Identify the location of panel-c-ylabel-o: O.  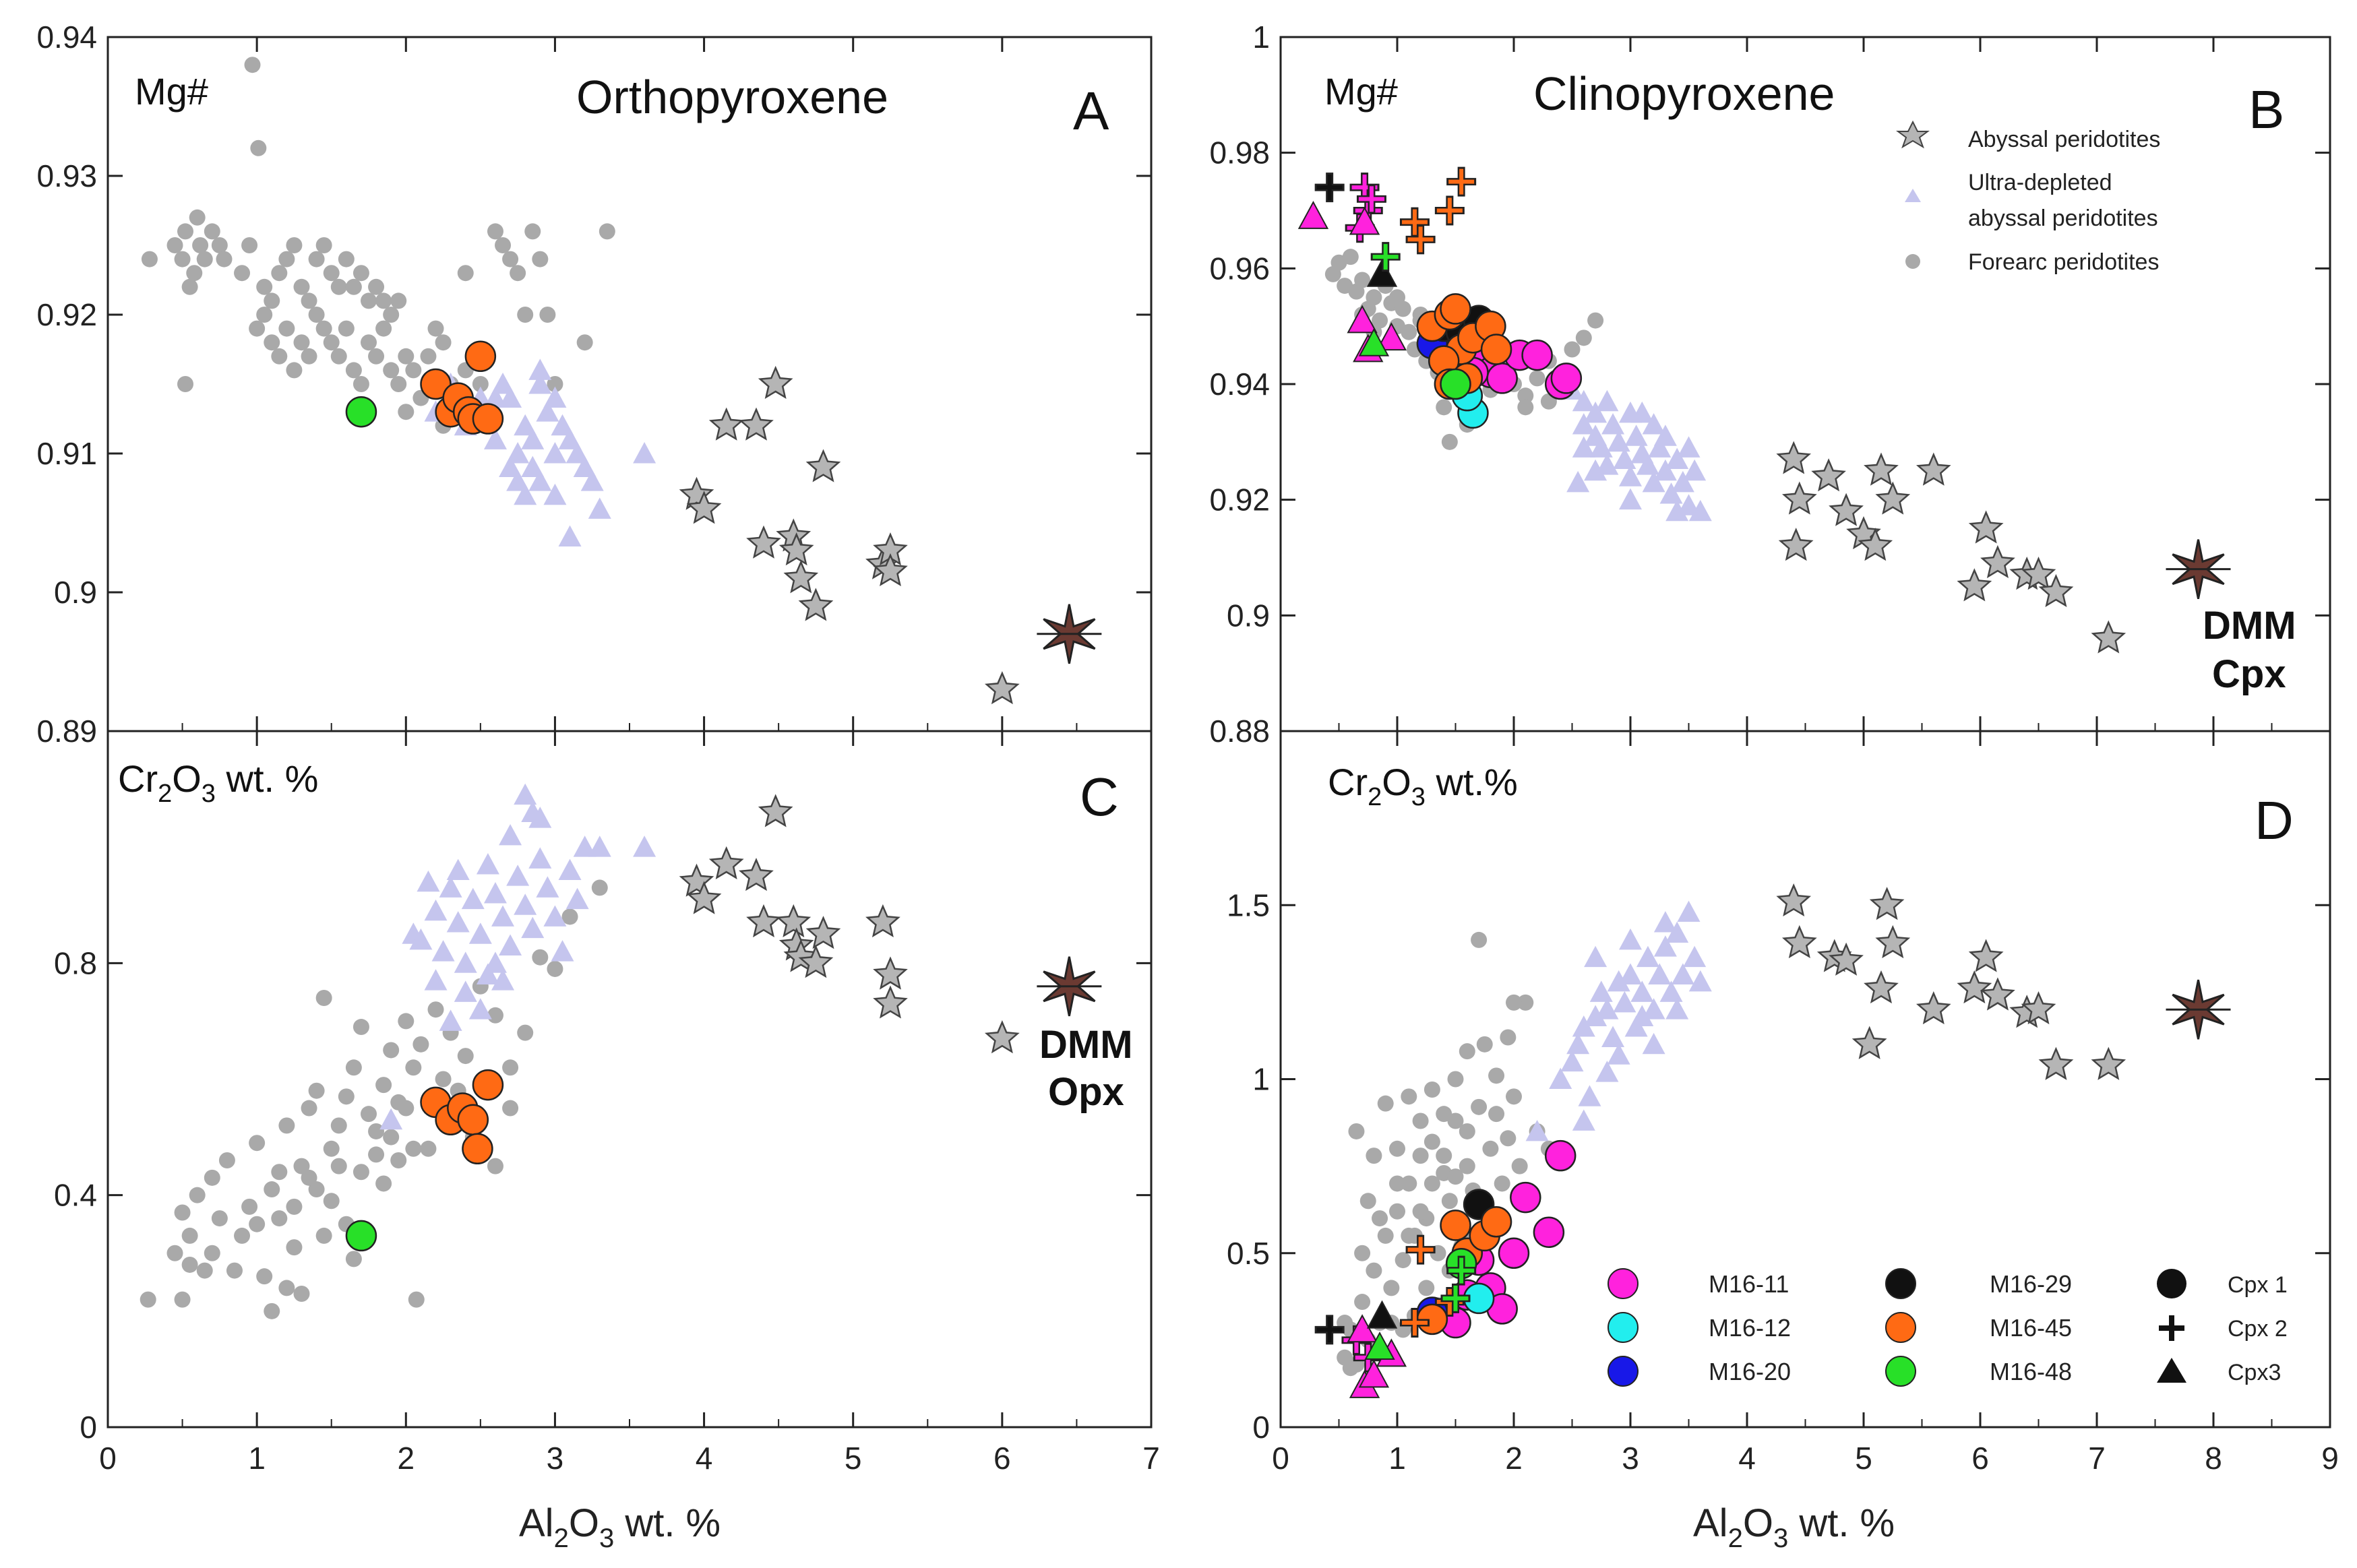
(187, 778).